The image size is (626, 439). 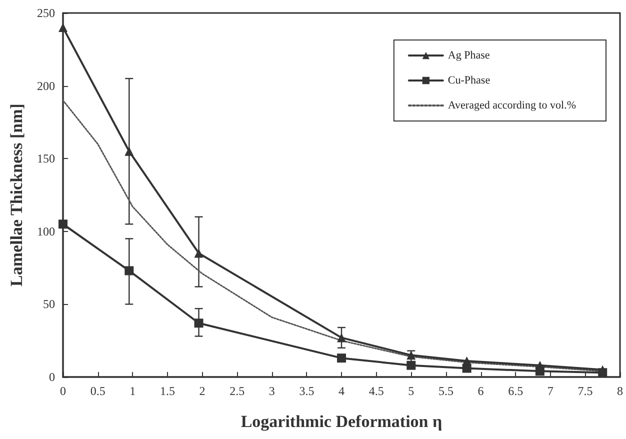 I want to click on x-tick-label: 3.5, so click(x=306, y=391).